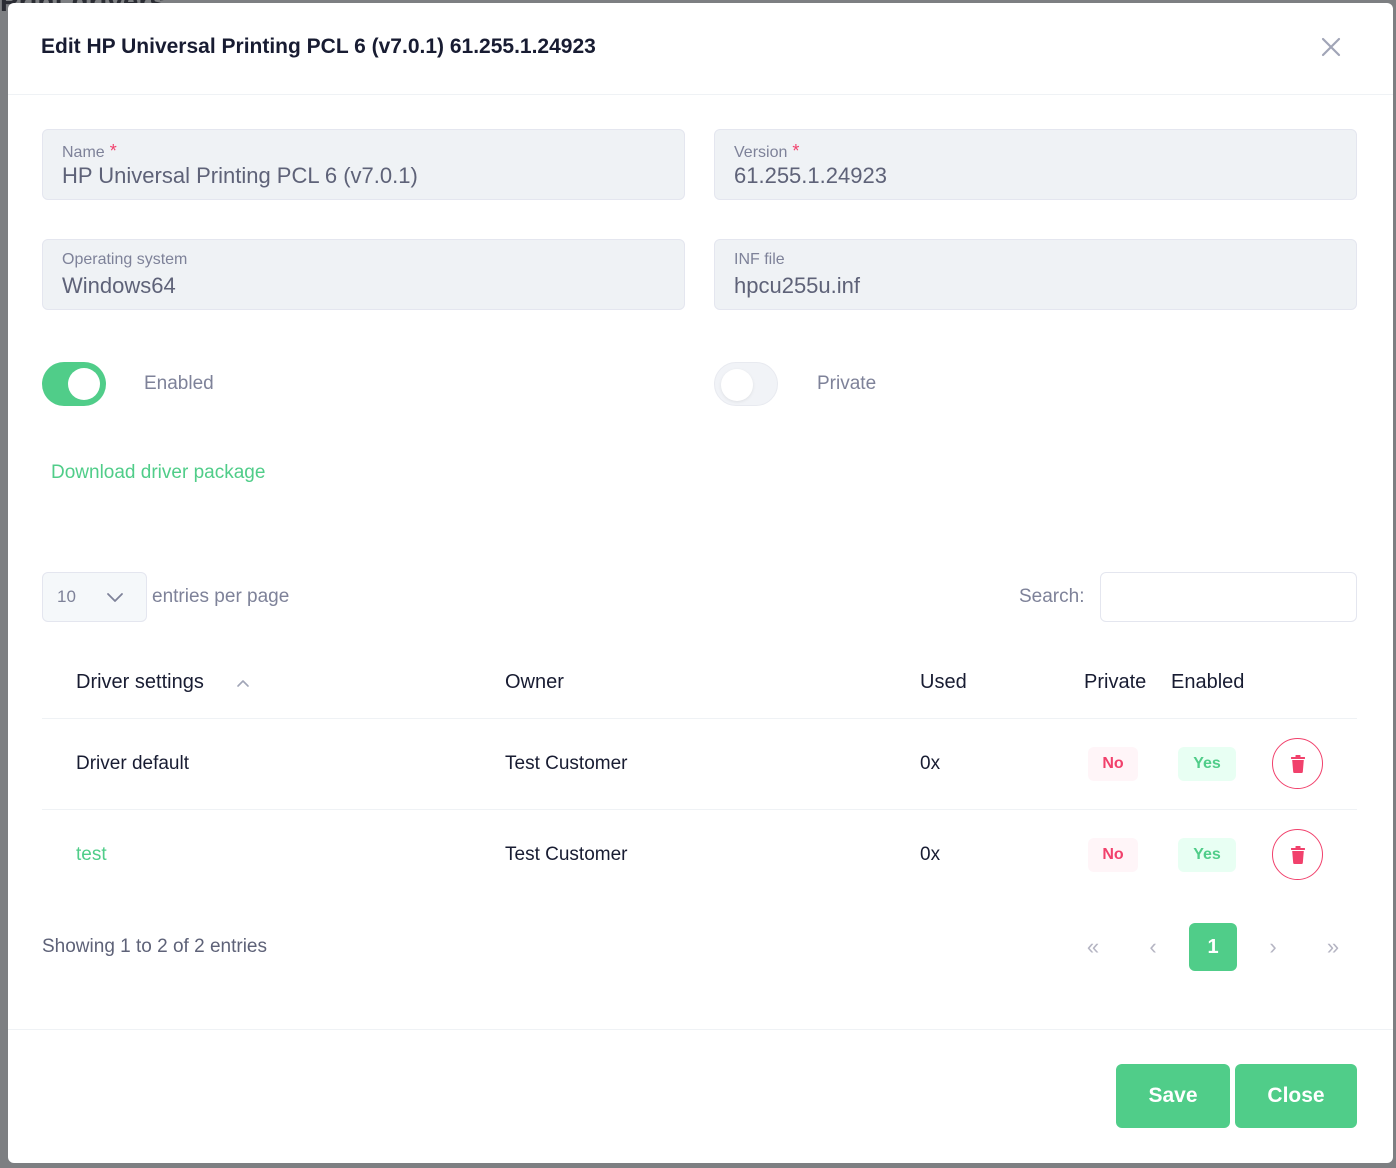 The height and width of the screenshot is (1168, 1396). I want to click on search-input, so click(1228, 597).